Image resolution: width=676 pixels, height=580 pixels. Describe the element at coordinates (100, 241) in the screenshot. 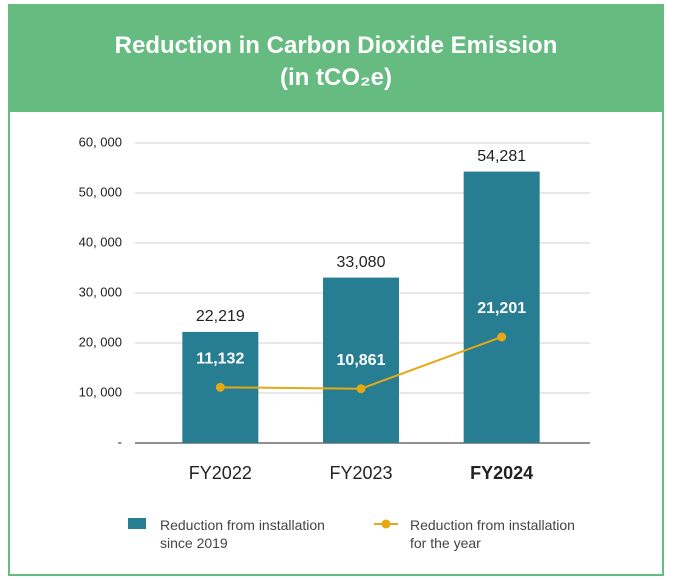

I see `y-tick-label: 40, 000` at that location.